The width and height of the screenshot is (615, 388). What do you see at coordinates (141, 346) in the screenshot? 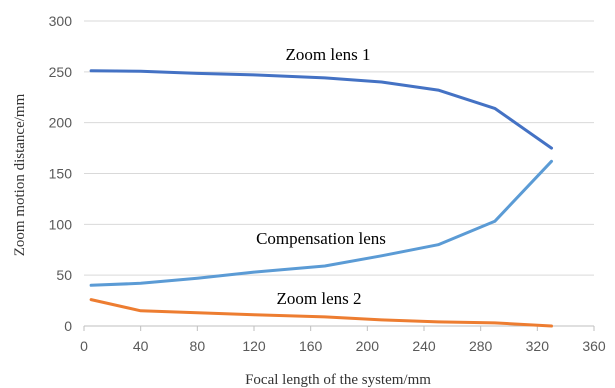
I see `x-tick-label: 40` at bounding box center [141, 346].